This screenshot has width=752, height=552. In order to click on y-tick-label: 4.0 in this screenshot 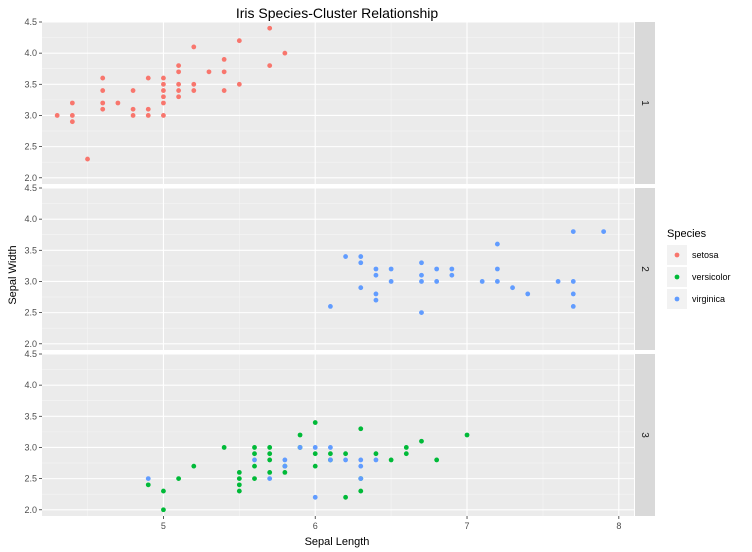, I will do `click(30, 219)`.